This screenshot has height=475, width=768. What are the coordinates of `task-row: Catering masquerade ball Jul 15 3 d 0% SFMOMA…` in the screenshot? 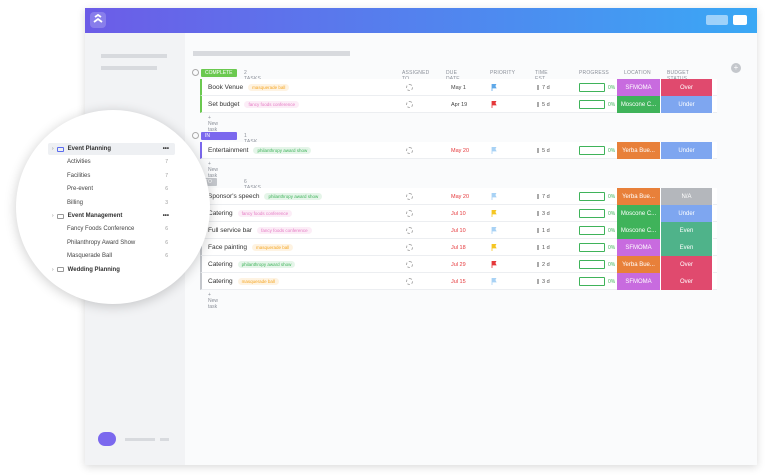 It's located at (458, 281).